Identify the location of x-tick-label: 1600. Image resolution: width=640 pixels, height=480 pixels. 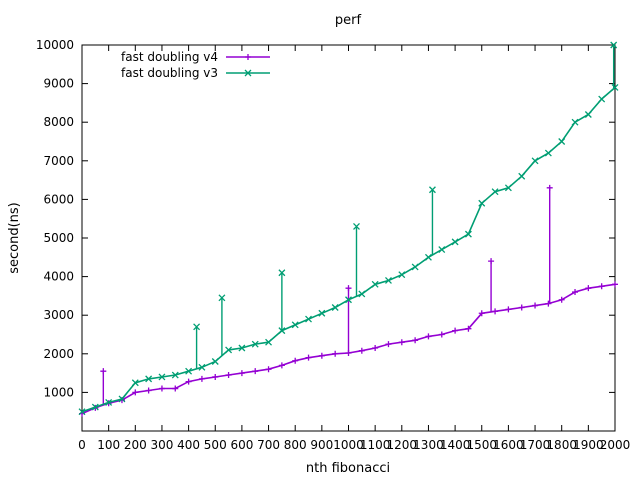
(508, 445).